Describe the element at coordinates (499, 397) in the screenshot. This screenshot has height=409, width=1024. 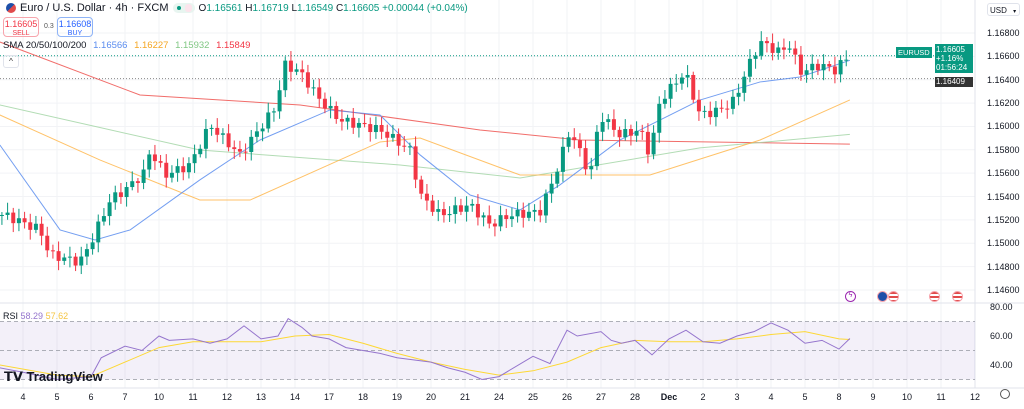
I see `date-tick-label: 24` at that location.